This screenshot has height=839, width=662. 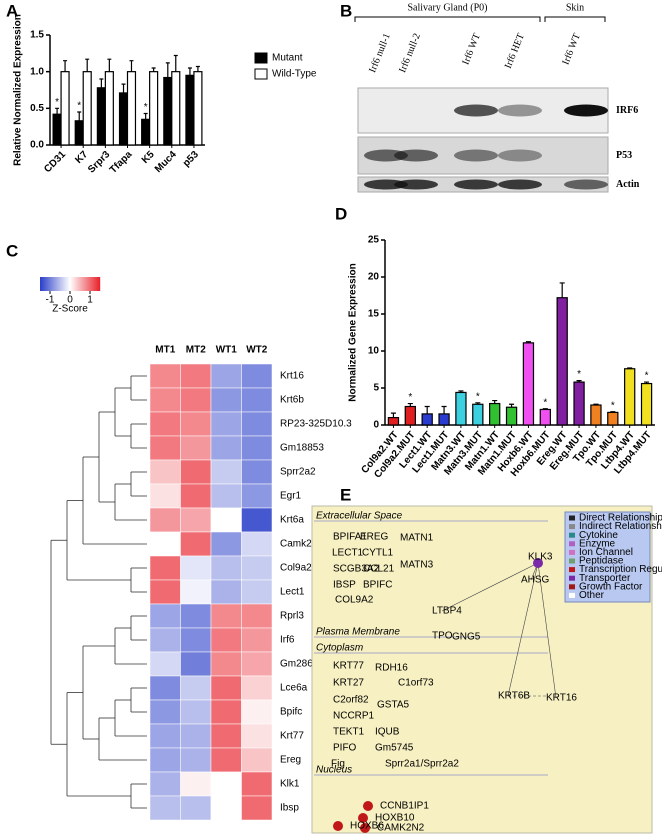 What do you see at coordinates (81, 157) in the screenshot?
I see `x-tick-label: K7` at bounding box center [81, 157].